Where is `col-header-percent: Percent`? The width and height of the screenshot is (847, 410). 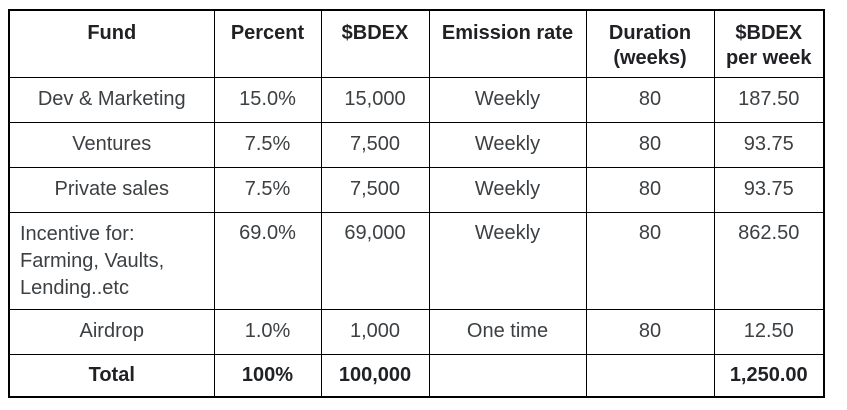
col-header-percent: Percent is located at coordinates (267, 43).